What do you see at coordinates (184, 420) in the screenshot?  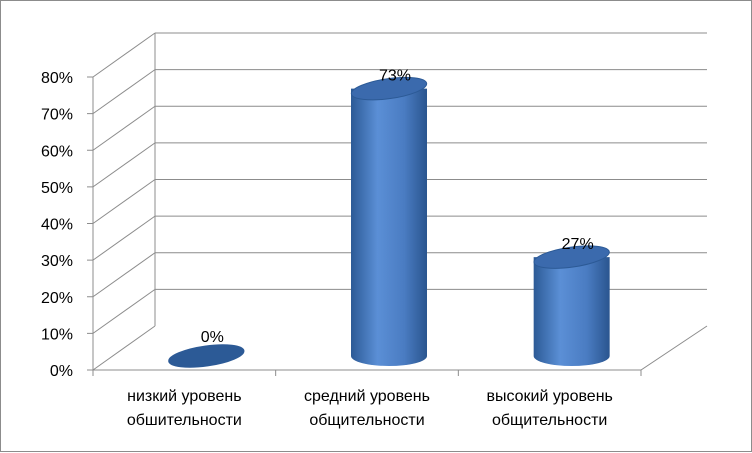 I see `category-label-line: обшительности` at bounding box center [184, 420].